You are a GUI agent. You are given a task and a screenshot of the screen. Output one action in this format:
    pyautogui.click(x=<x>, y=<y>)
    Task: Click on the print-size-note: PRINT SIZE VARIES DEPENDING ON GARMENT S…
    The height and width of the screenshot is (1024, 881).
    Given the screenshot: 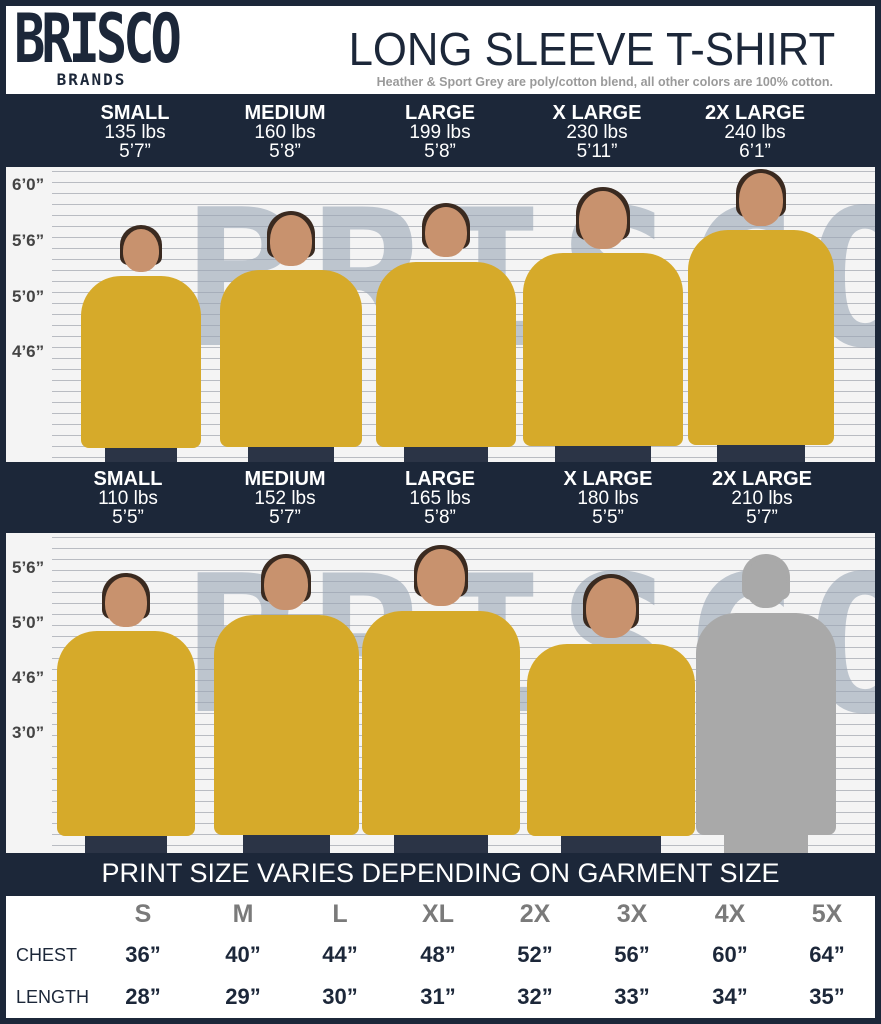 What is the action you would take?
    pyautogui.click(x=440, y=873)
    